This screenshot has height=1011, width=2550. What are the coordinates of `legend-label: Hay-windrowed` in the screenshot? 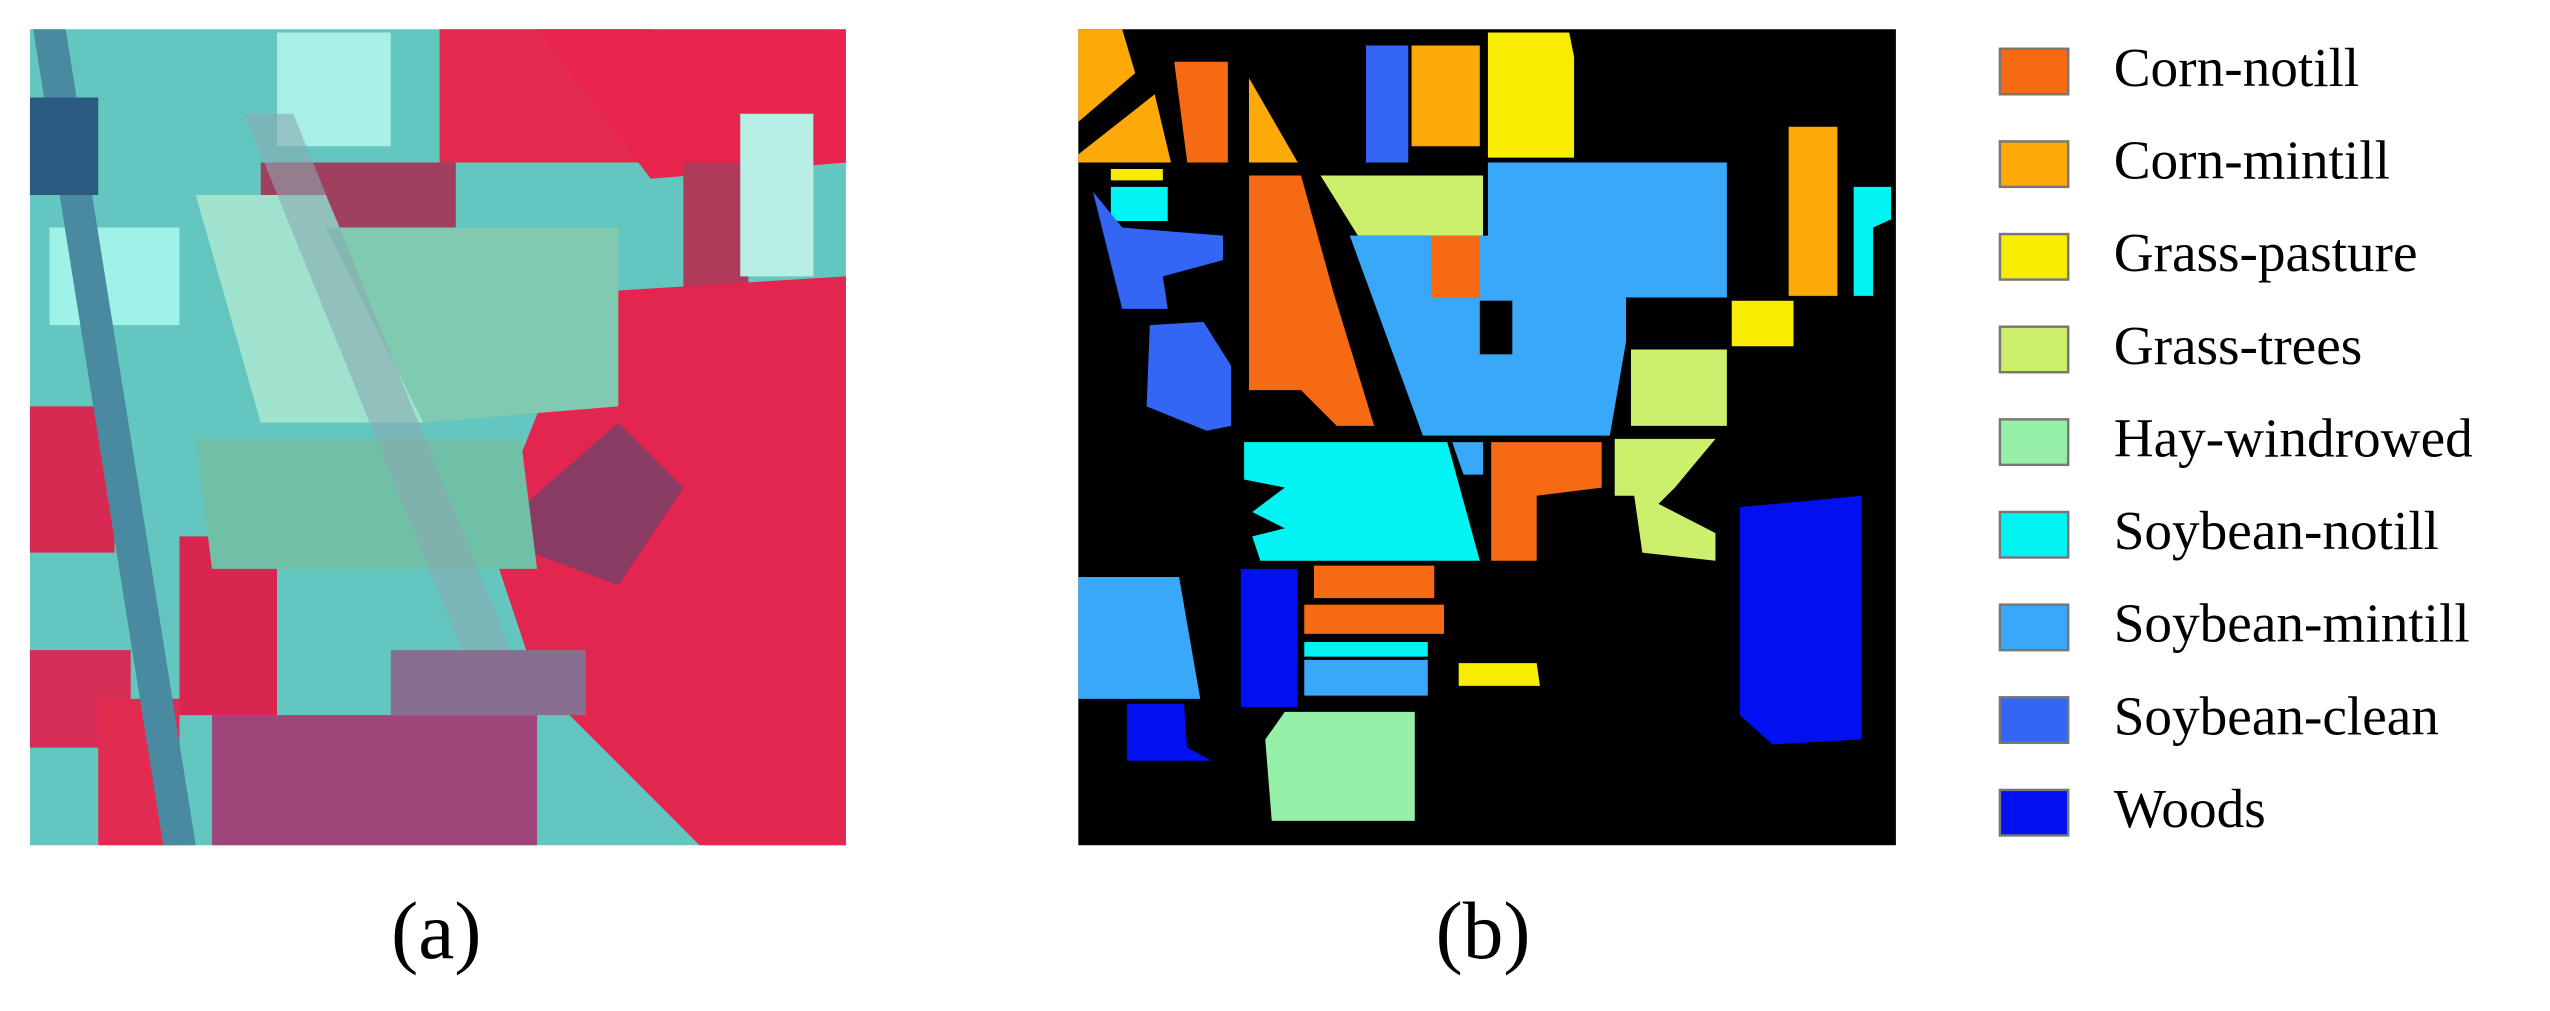 It's located at (2293, 437).